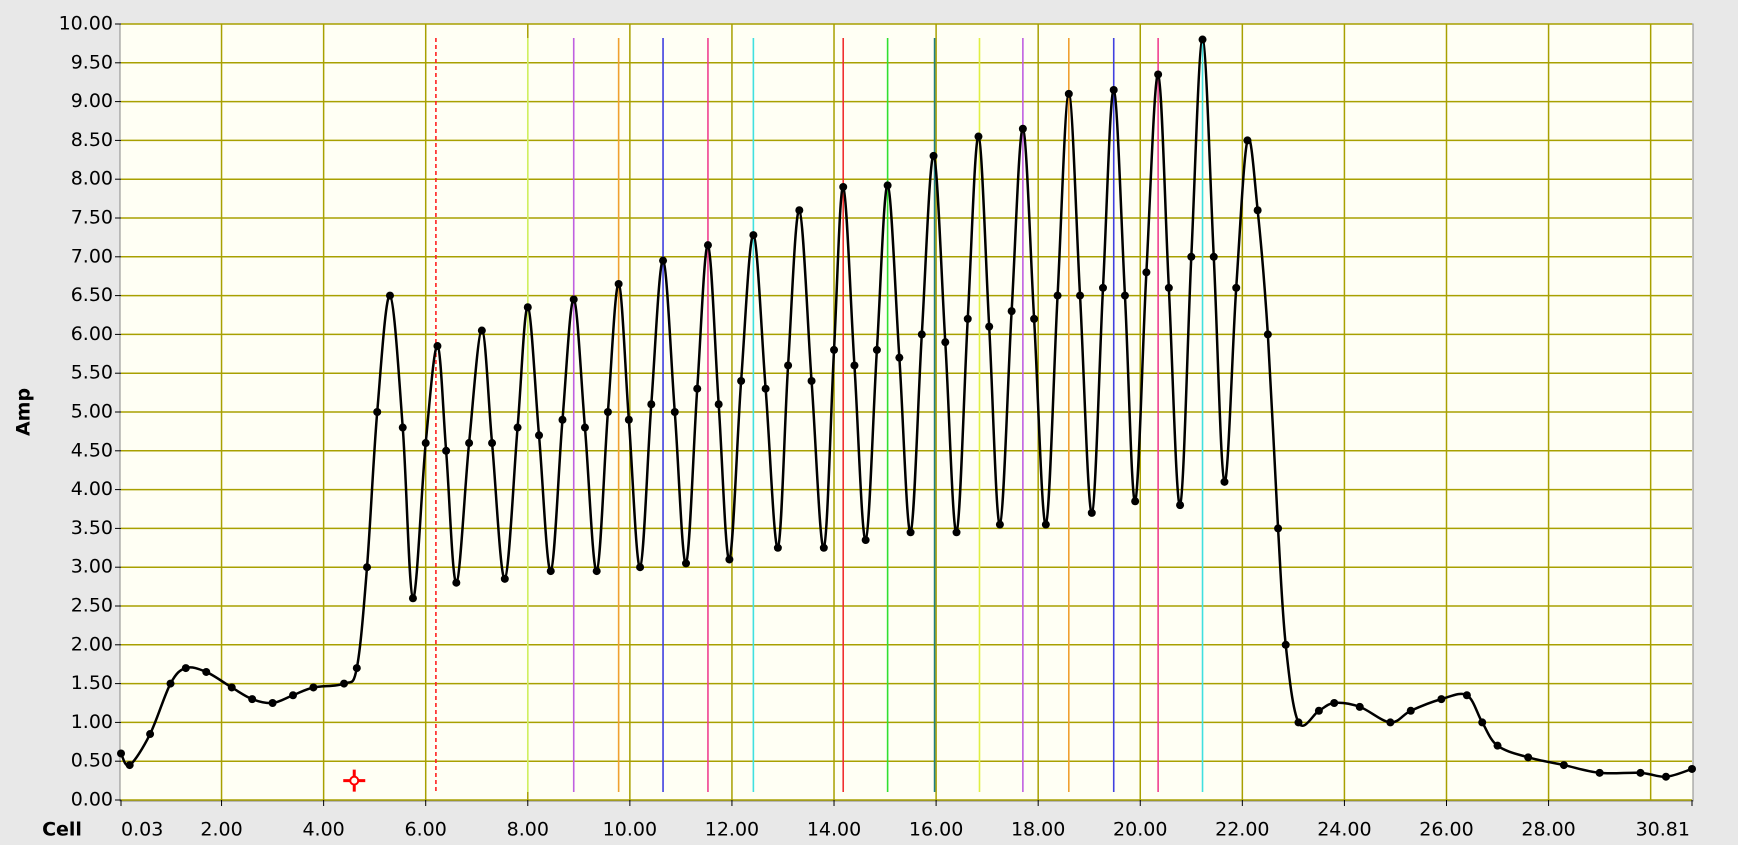 The image size is (1738, 845). Describe the element at coordinates (86, 24) in the screenshot. I see `y-tick-label: 10.00` at that location.